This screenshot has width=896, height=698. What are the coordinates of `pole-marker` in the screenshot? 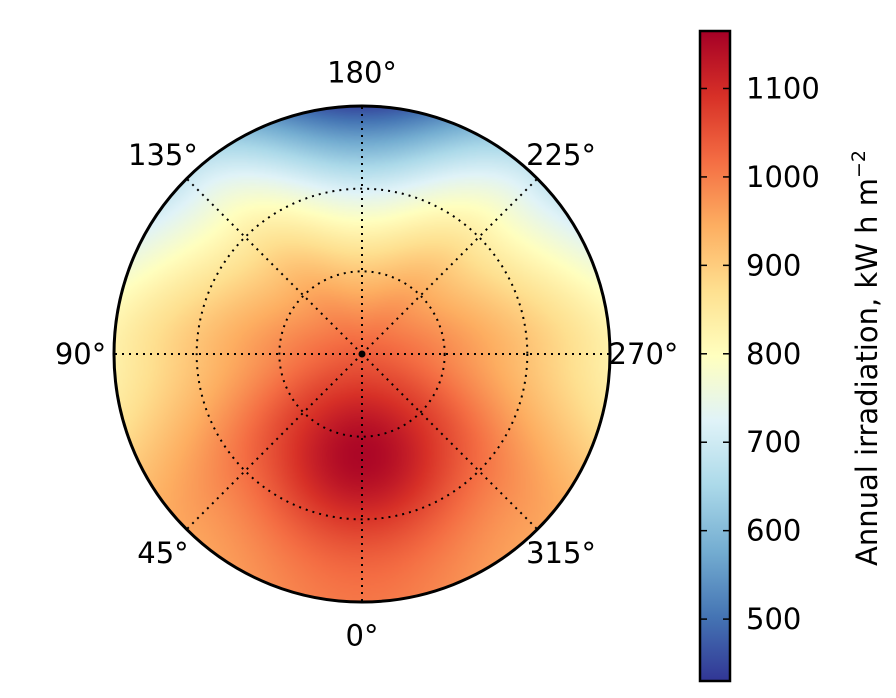 It's located at (362, 354).